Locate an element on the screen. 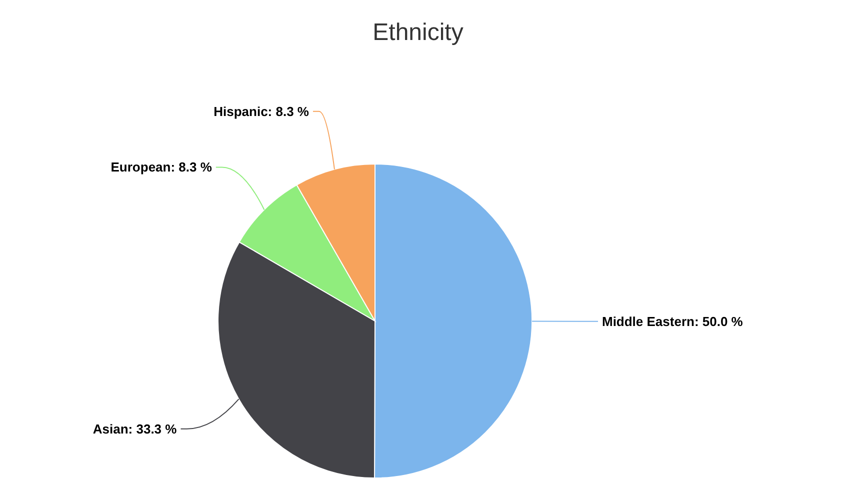 The image size is (857, 479). slice-label: Asian: 33.3 % is located at coordinates (135, 428).